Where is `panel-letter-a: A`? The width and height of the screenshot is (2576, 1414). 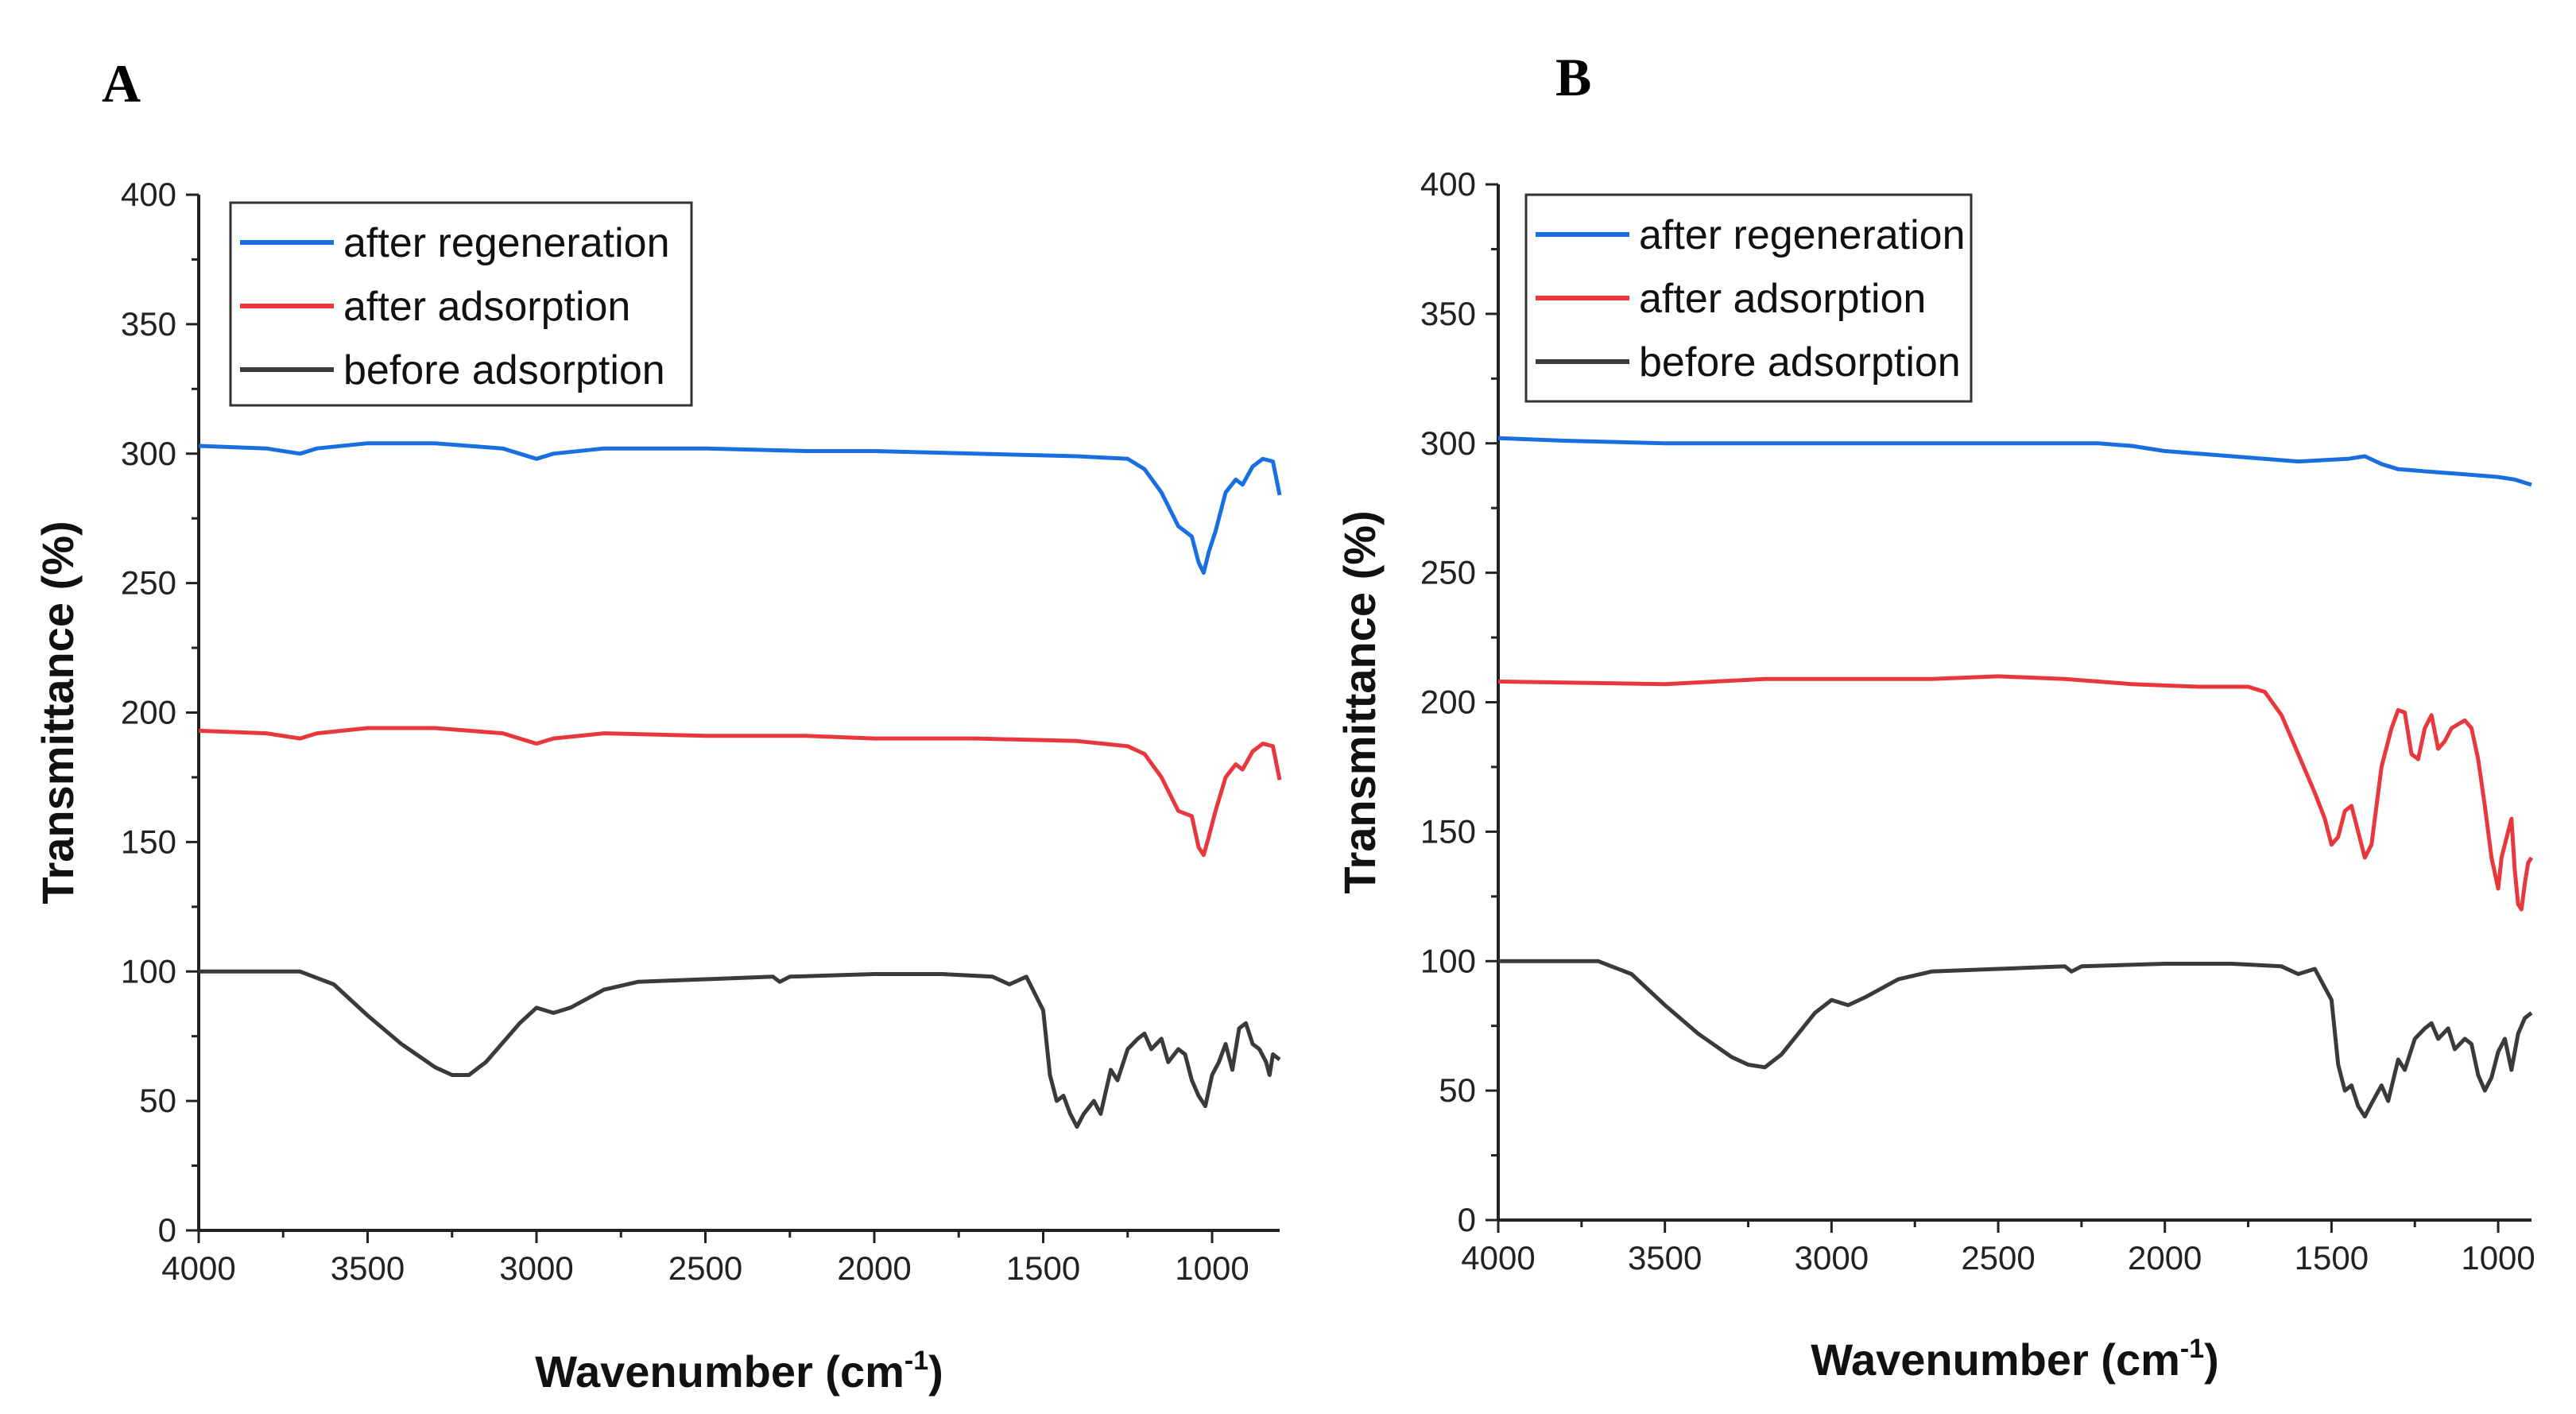 panel-letter-a: A is located at coordinates (121, 83).